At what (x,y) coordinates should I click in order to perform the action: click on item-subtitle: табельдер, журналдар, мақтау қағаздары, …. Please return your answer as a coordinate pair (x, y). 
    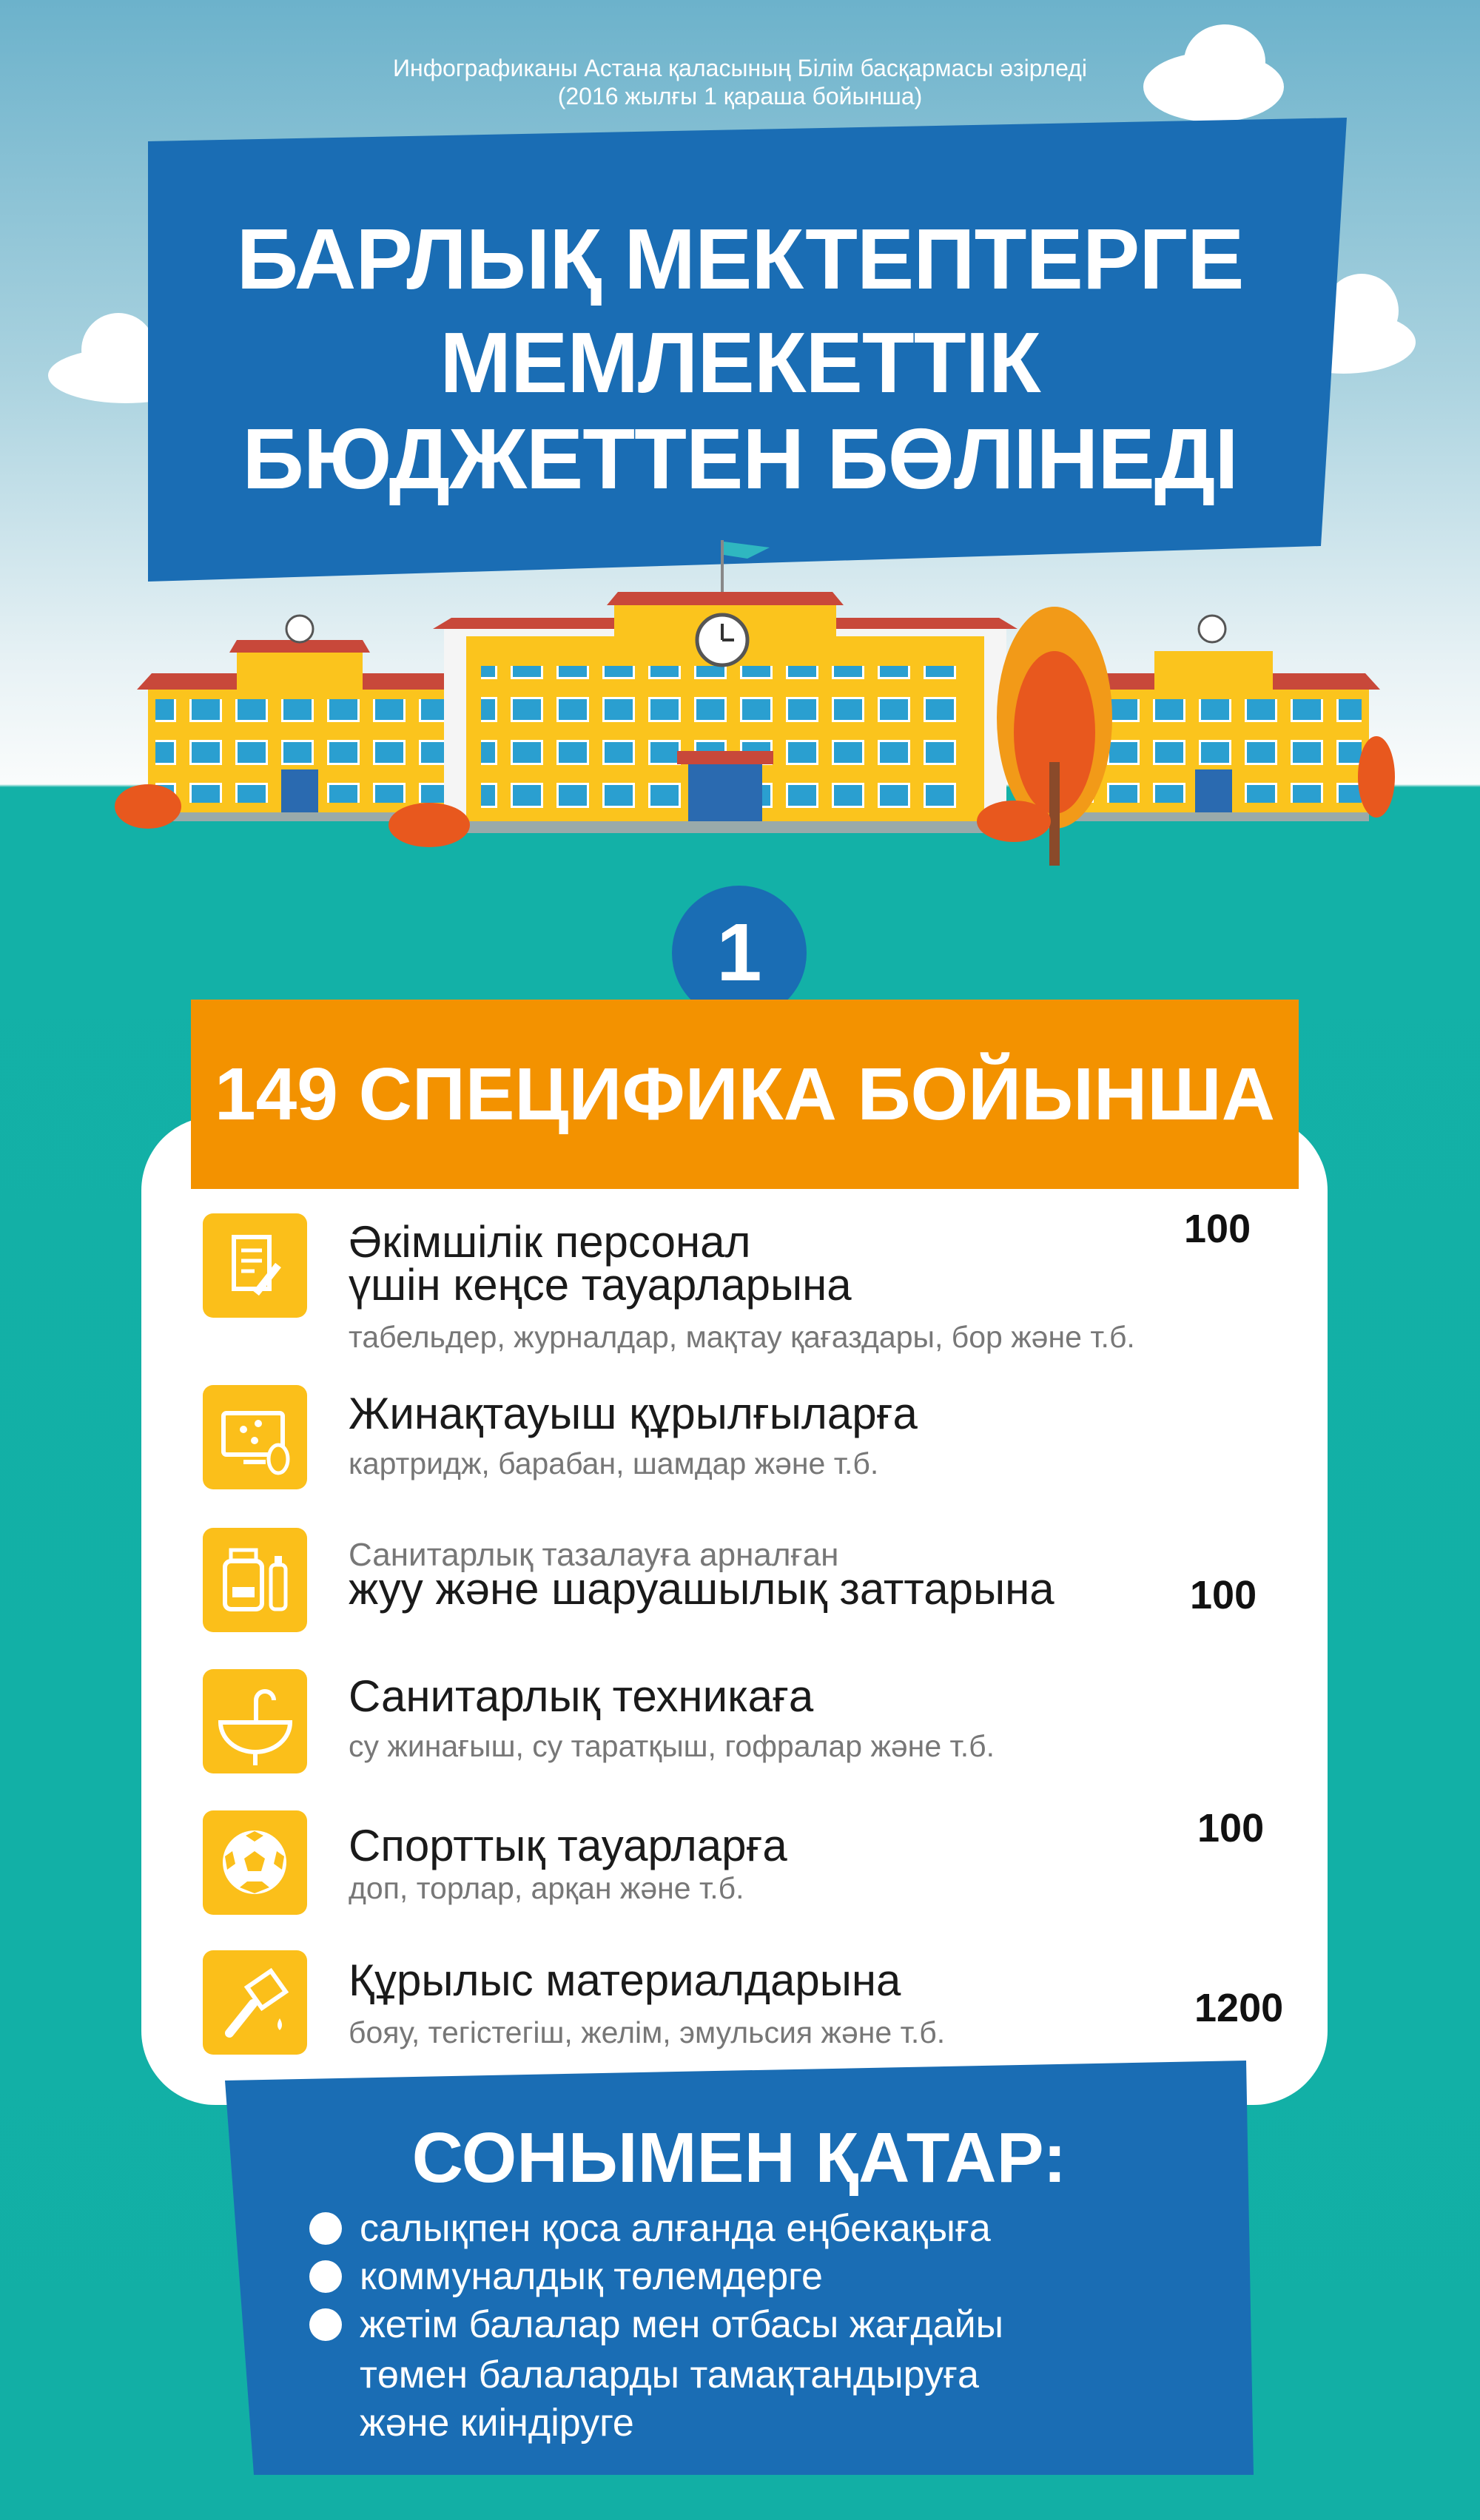
    Looking at the image, I should click on (742, 1337).